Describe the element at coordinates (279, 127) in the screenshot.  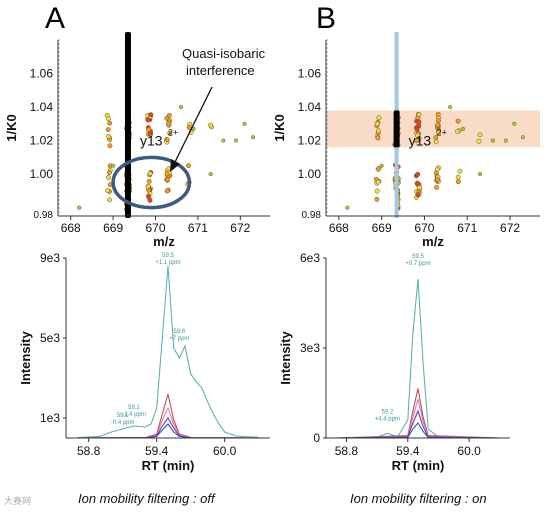
I see `y-axis-label: 1/K0` at that location.